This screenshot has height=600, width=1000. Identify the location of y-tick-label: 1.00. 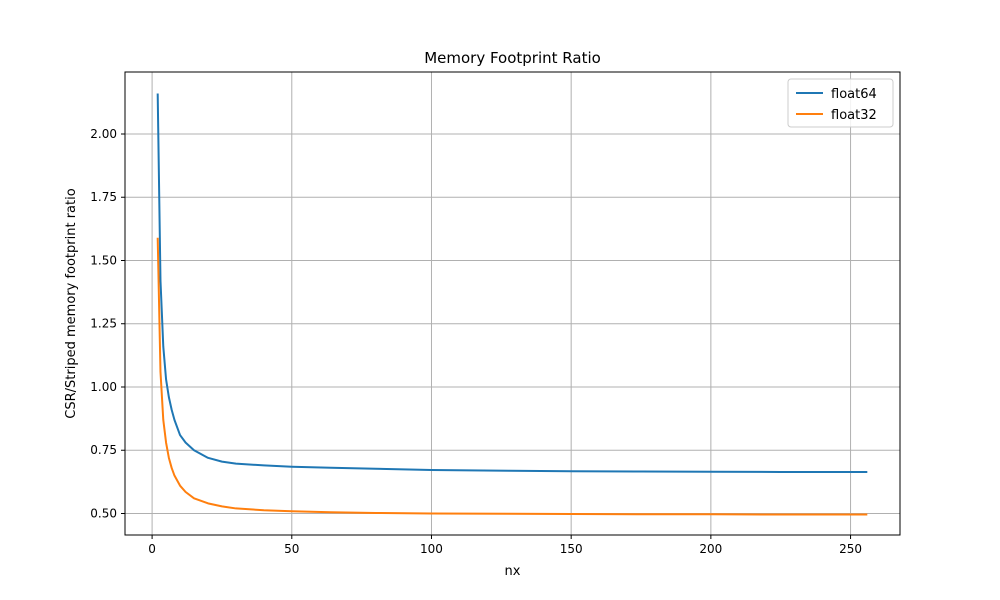
(103, 387).